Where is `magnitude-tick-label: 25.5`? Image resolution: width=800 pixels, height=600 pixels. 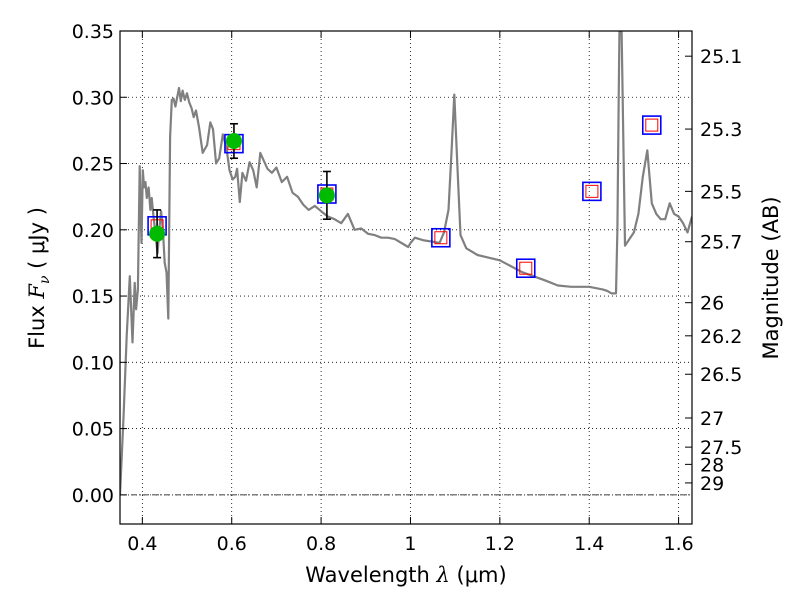 magnitude-tick-label: 25.5 is located at coordinates (721, 192).